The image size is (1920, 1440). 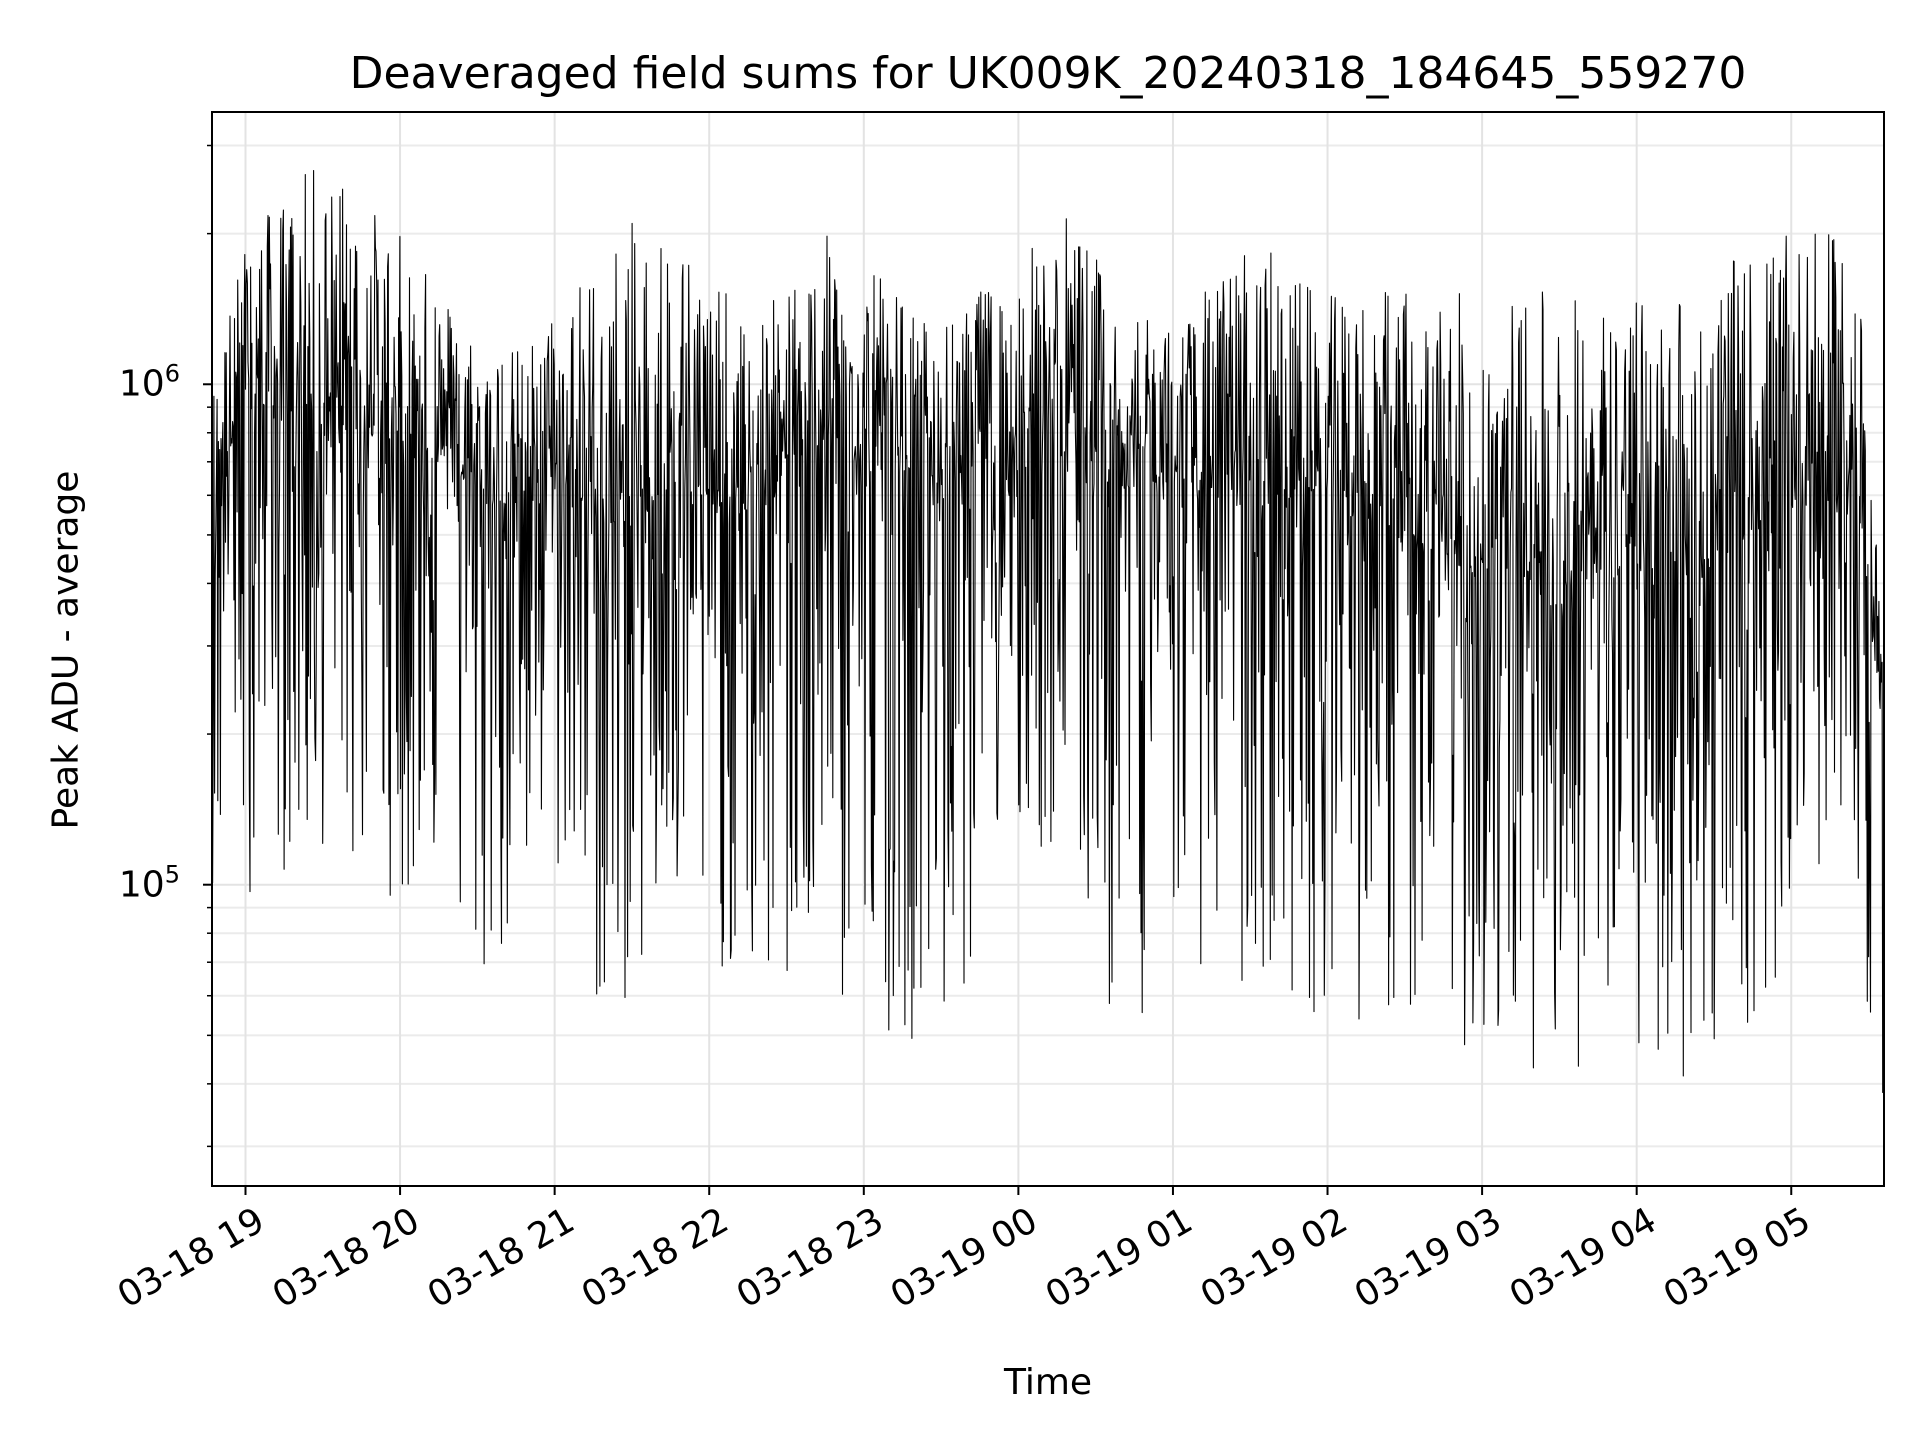 I want to click on y-tick-label: 106, so click(x=149, y=382).